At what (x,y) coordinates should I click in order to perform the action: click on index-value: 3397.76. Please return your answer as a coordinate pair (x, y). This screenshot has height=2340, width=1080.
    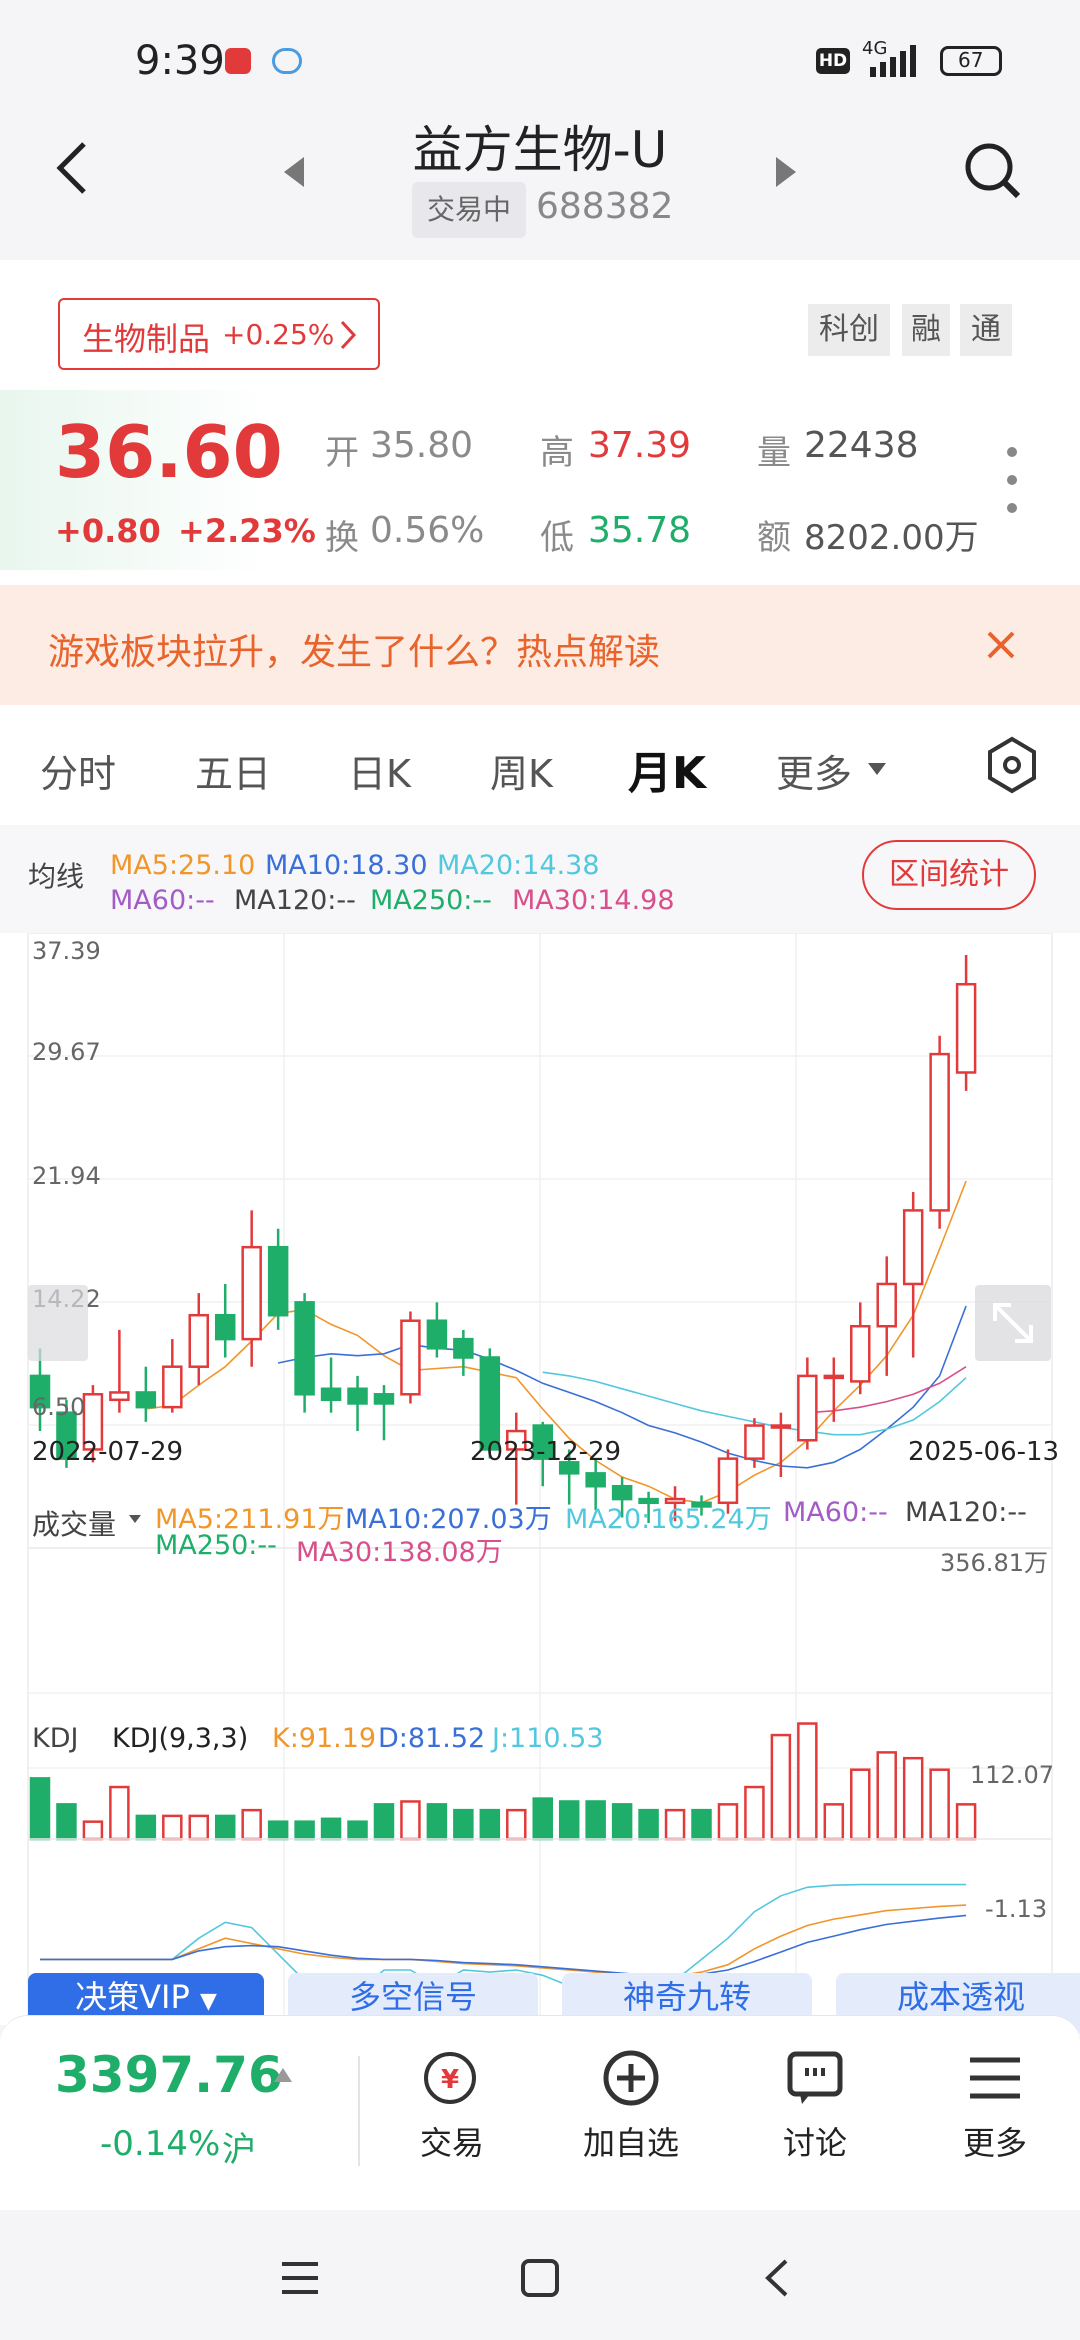
    Looking at the image, I should click on (169, 2075).